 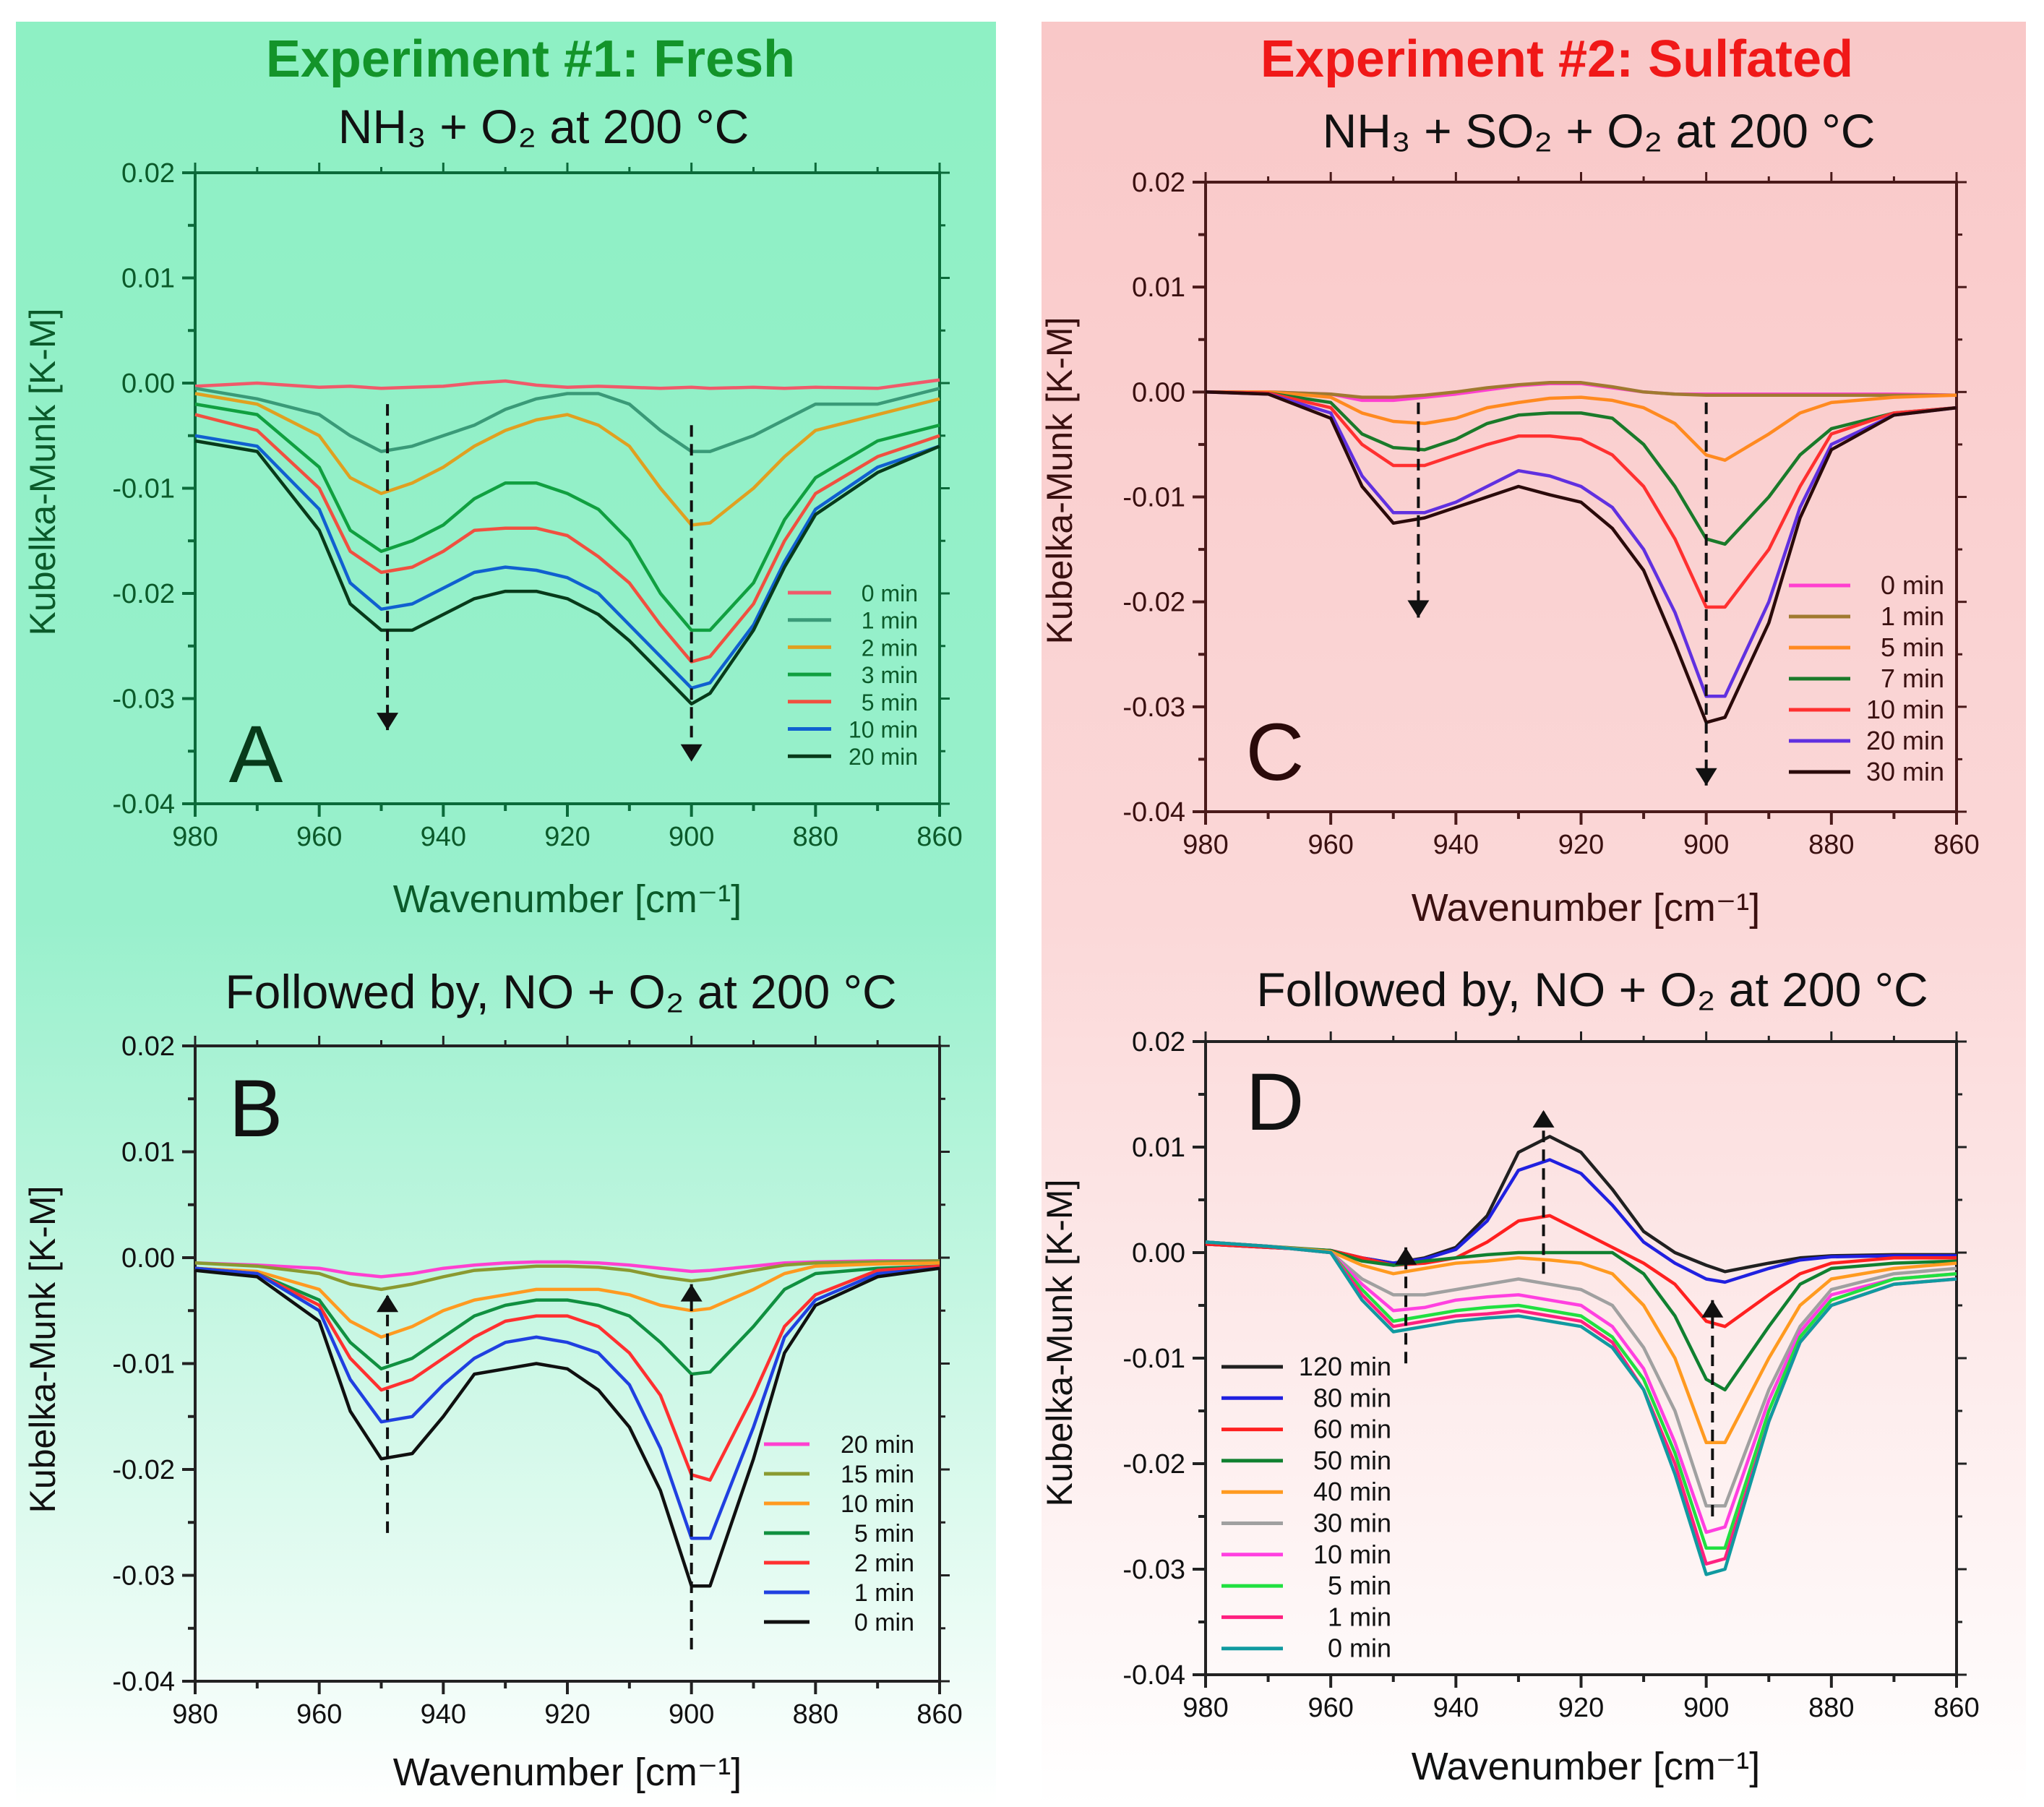 What do you see at coordinates (1592, 990) in the screenshot?
I see `right-subtitle-bottom: Followed by, NO + O₂ at 200 °C` at bounding box center [1592, 990].